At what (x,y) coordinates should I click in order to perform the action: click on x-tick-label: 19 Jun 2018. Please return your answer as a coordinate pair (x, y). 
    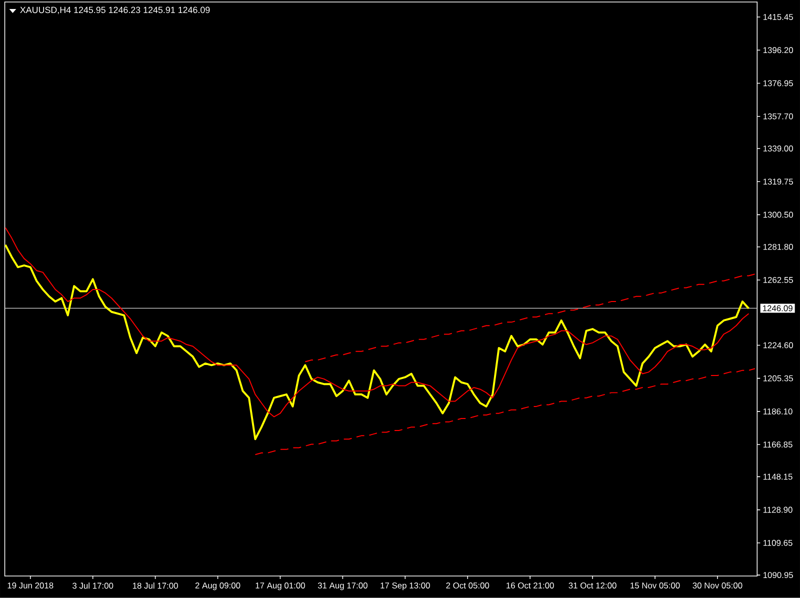
    Looking at the image, I should click on (31, 585).